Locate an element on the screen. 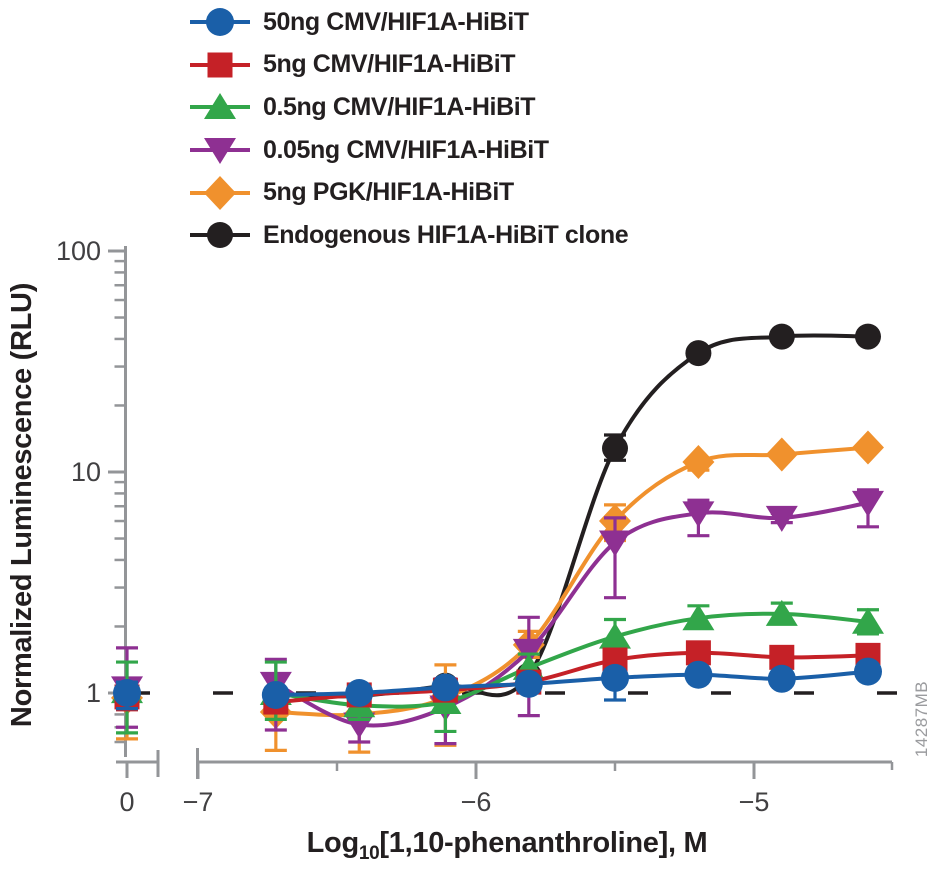 The width and height of the screenshot is (934, 882). data-point-control is located at coordinates (127, 693).